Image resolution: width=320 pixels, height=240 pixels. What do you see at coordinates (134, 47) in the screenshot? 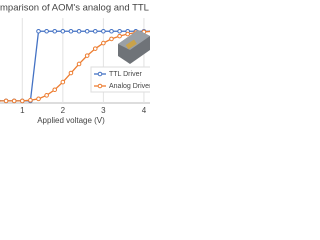
I see `device-photo` at bounding box center [134, 47].